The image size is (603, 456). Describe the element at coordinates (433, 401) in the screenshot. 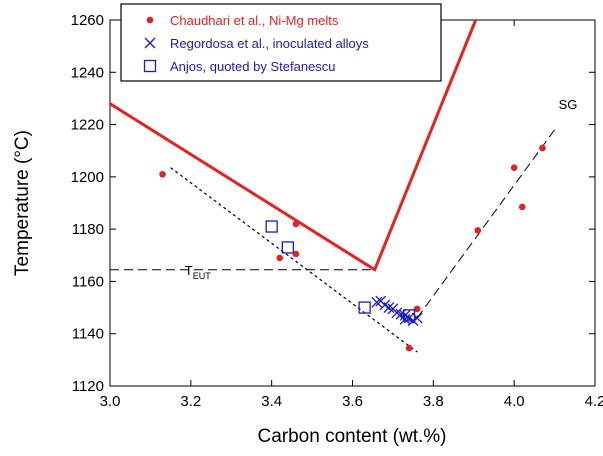

I see `x-tick-label: 3.8` at that location.